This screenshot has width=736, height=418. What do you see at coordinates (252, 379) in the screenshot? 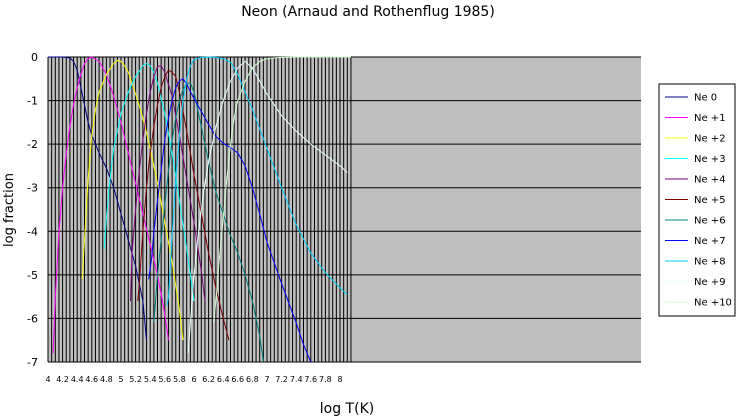
I see `x-tick-label: 6.8` at bounding box center [252, 379].